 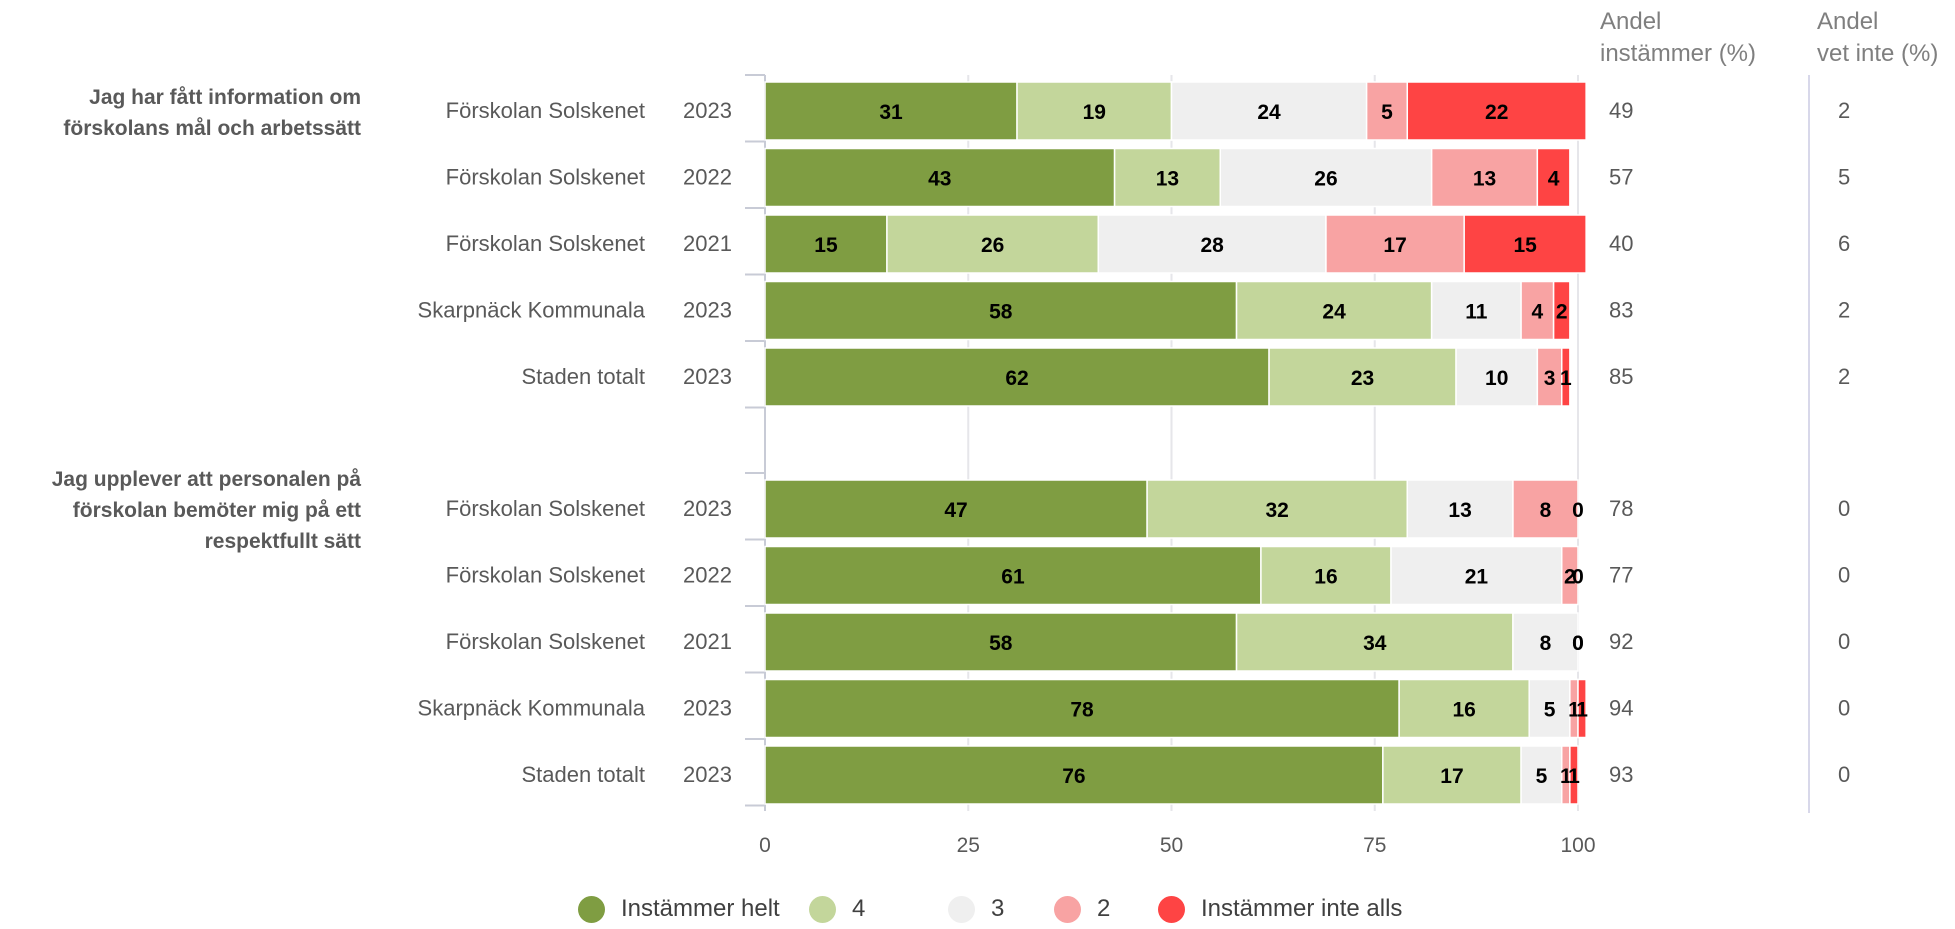 What do you see at coordinates (1577, 845) in the screenshot?
I see `x-tick-label: 100` at bounding box center [1577, 845].